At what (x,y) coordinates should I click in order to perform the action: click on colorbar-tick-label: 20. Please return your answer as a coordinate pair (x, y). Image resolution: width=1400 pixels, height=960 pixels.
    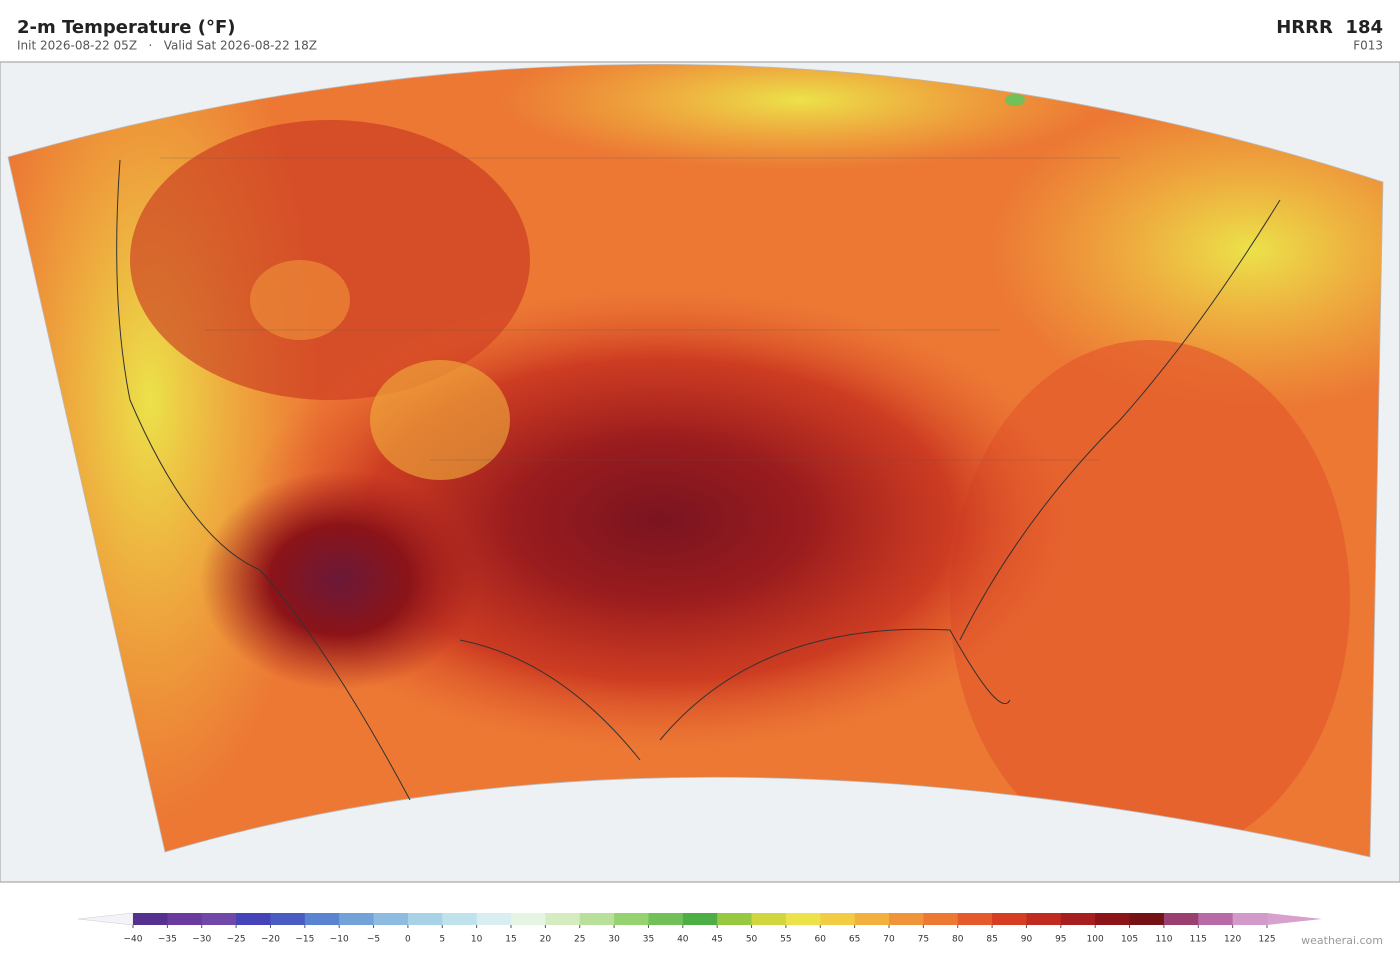
    Looking at the image, I should click on (546, 940).